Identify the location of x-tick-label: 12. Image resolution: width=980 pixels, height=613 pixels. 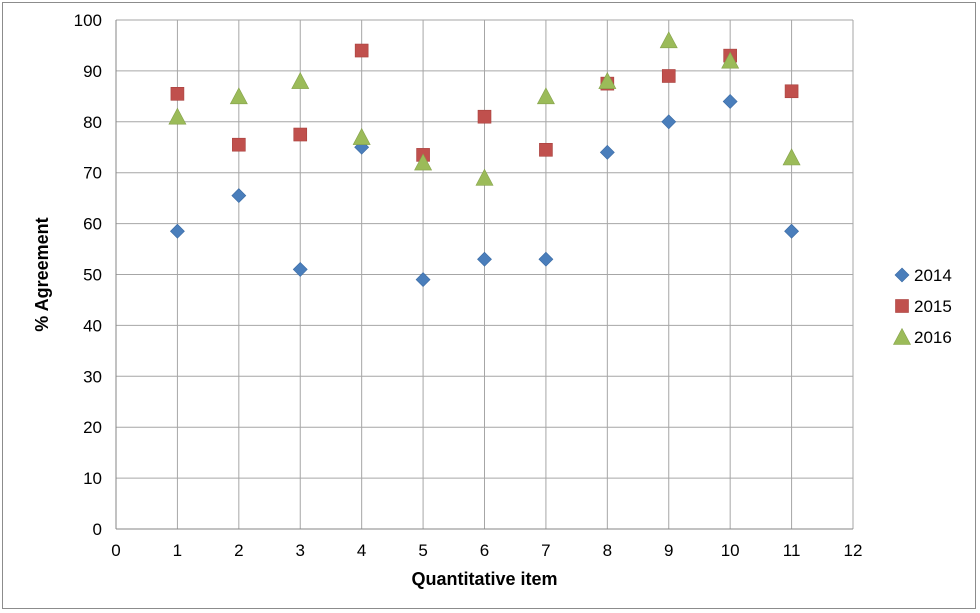
(853, 550).